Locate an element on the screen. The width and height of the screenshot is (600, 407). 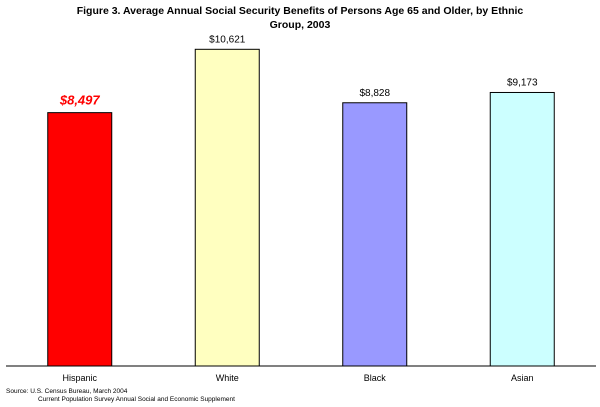
bar-asian is located at coordinates (522, 229).